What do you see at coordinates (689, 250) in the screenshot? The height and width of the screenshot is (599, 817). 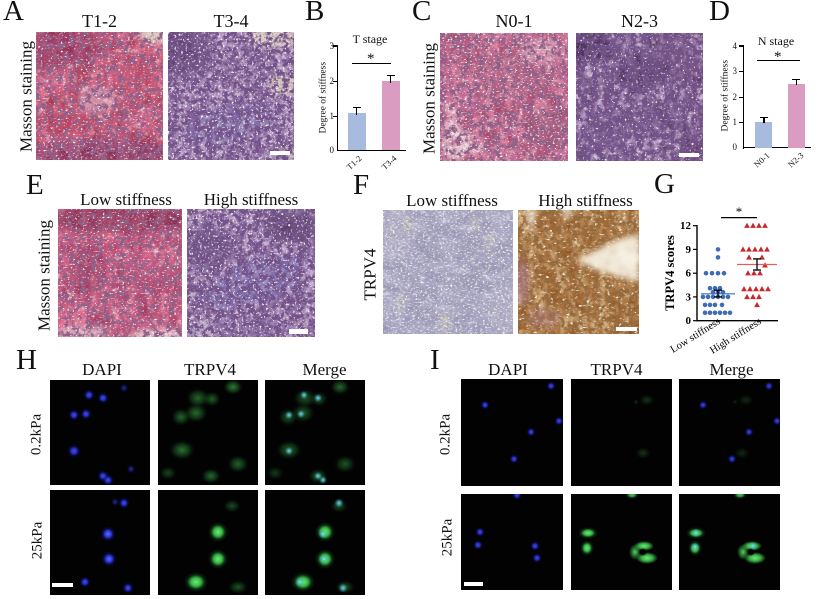 I see `svg-text: 9` at bounding box center [689, 250].